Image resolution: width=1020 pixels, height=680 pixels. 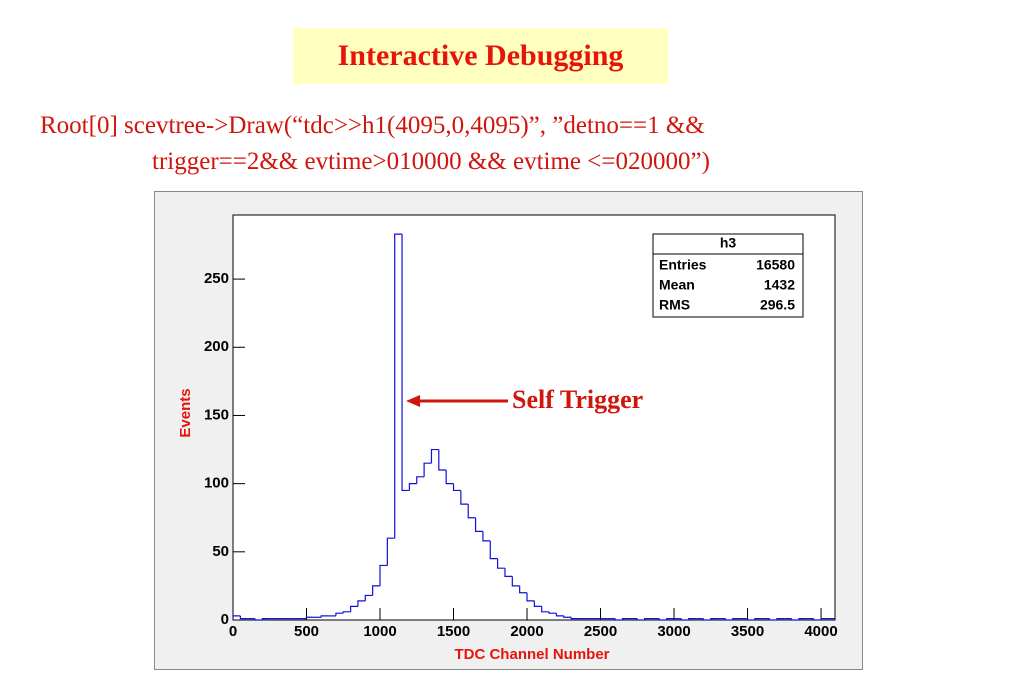 What do you see at coordinates (306, 631) in the screenshot?
I see `x-tick-label: 500` at bounding box center [306, 631].